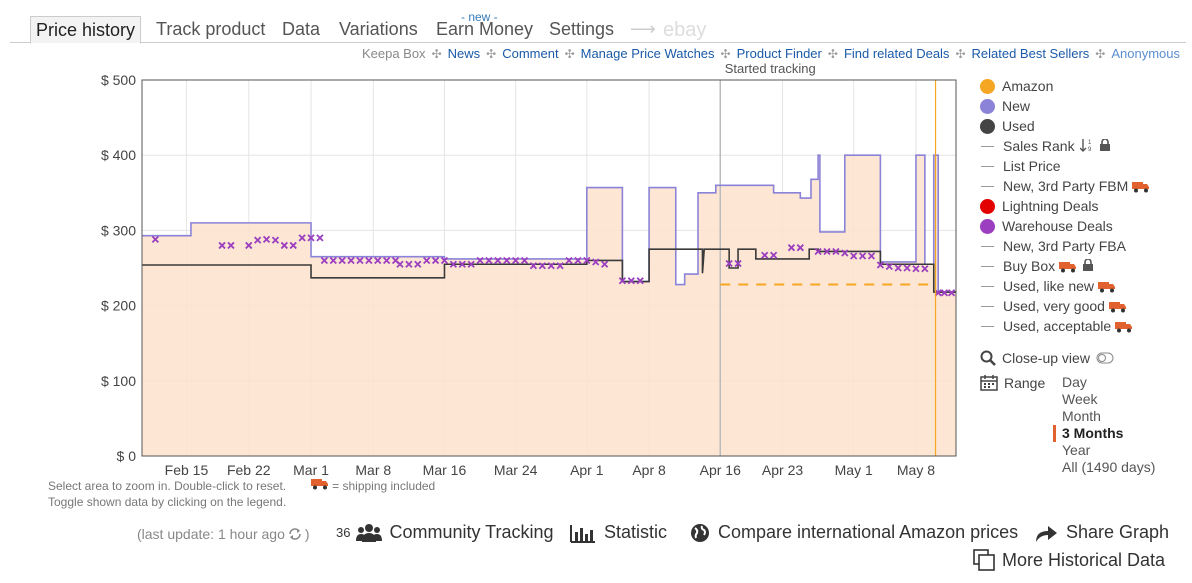  Describe the element at coordinates (86, 30) in the screenshot. I see `tab-price-history: Price history` at that location.